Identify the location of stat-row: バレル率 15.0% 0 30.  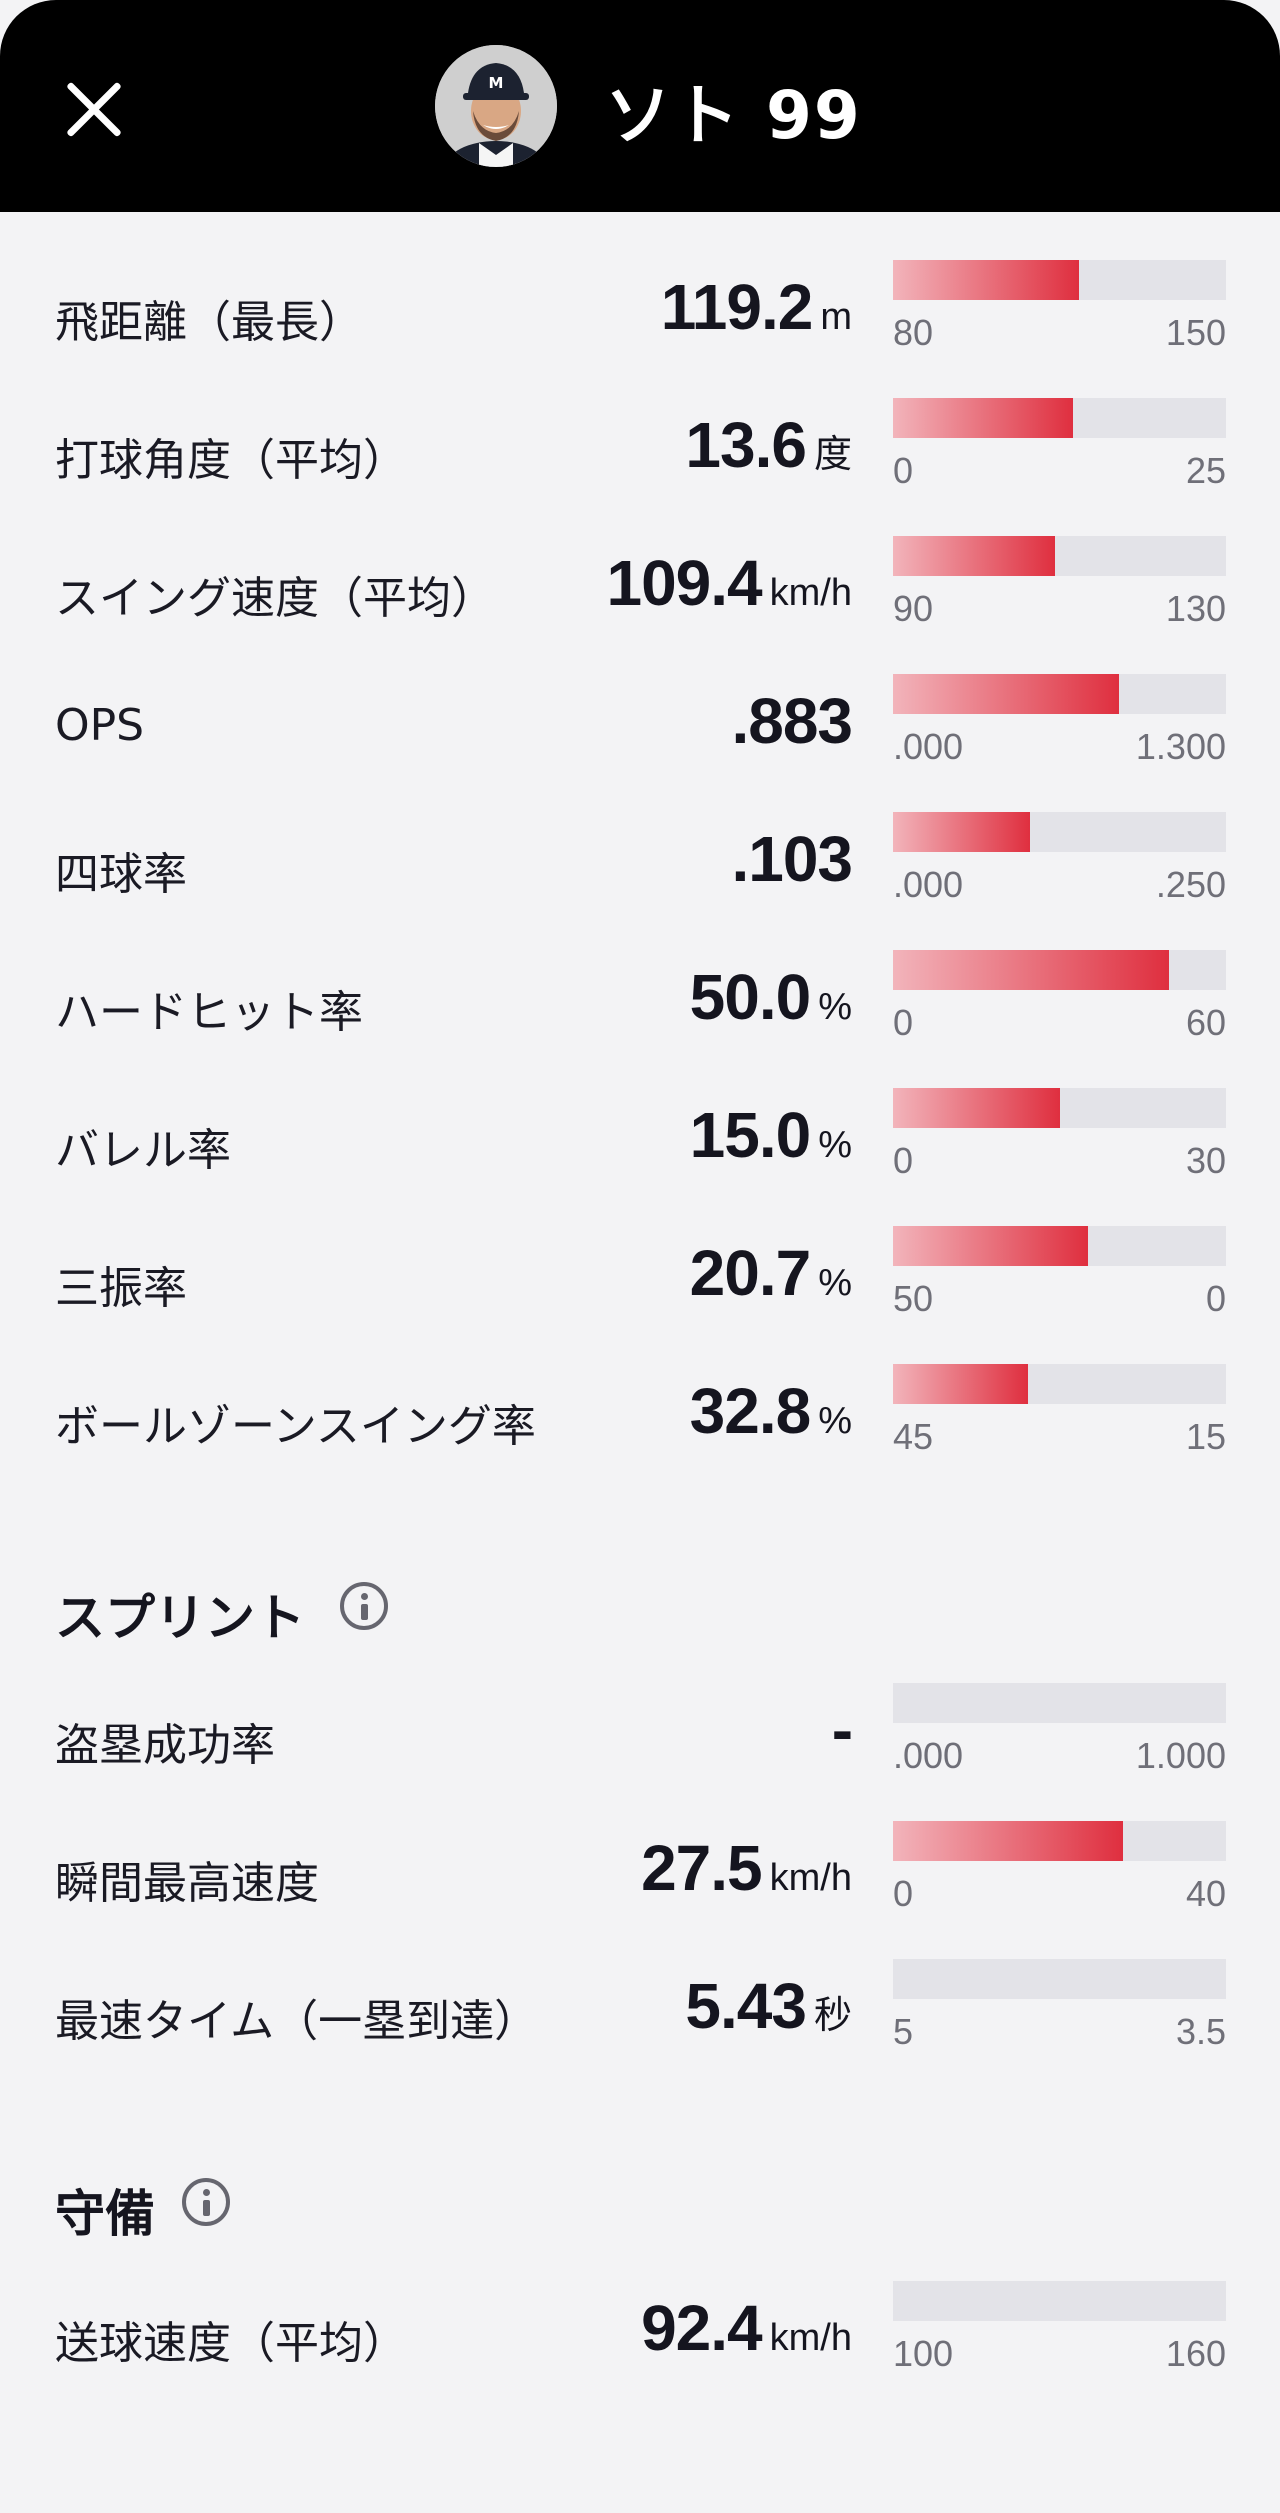
(640, 1138).